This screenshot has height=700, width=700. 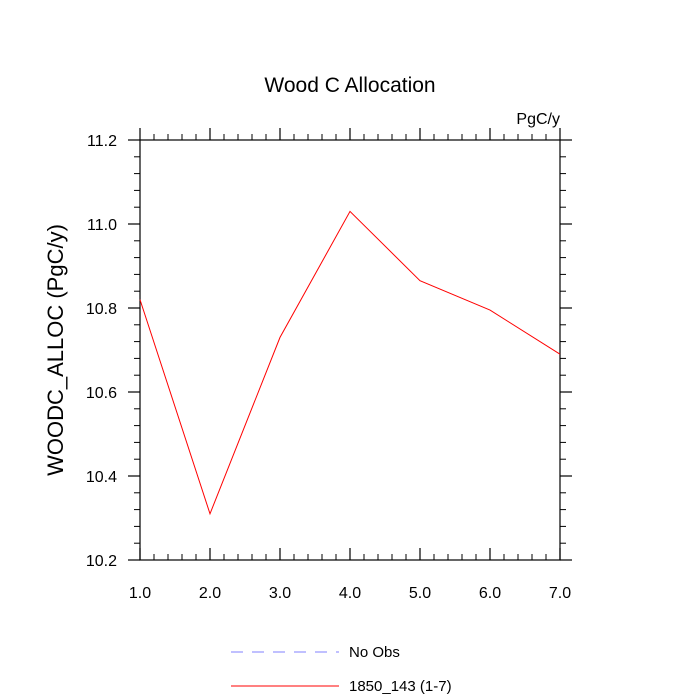 What do you see at coordinates (420, 593) in the screenshot?
I see `x-tick-label: 5.0` at bounding box center [420, 593].